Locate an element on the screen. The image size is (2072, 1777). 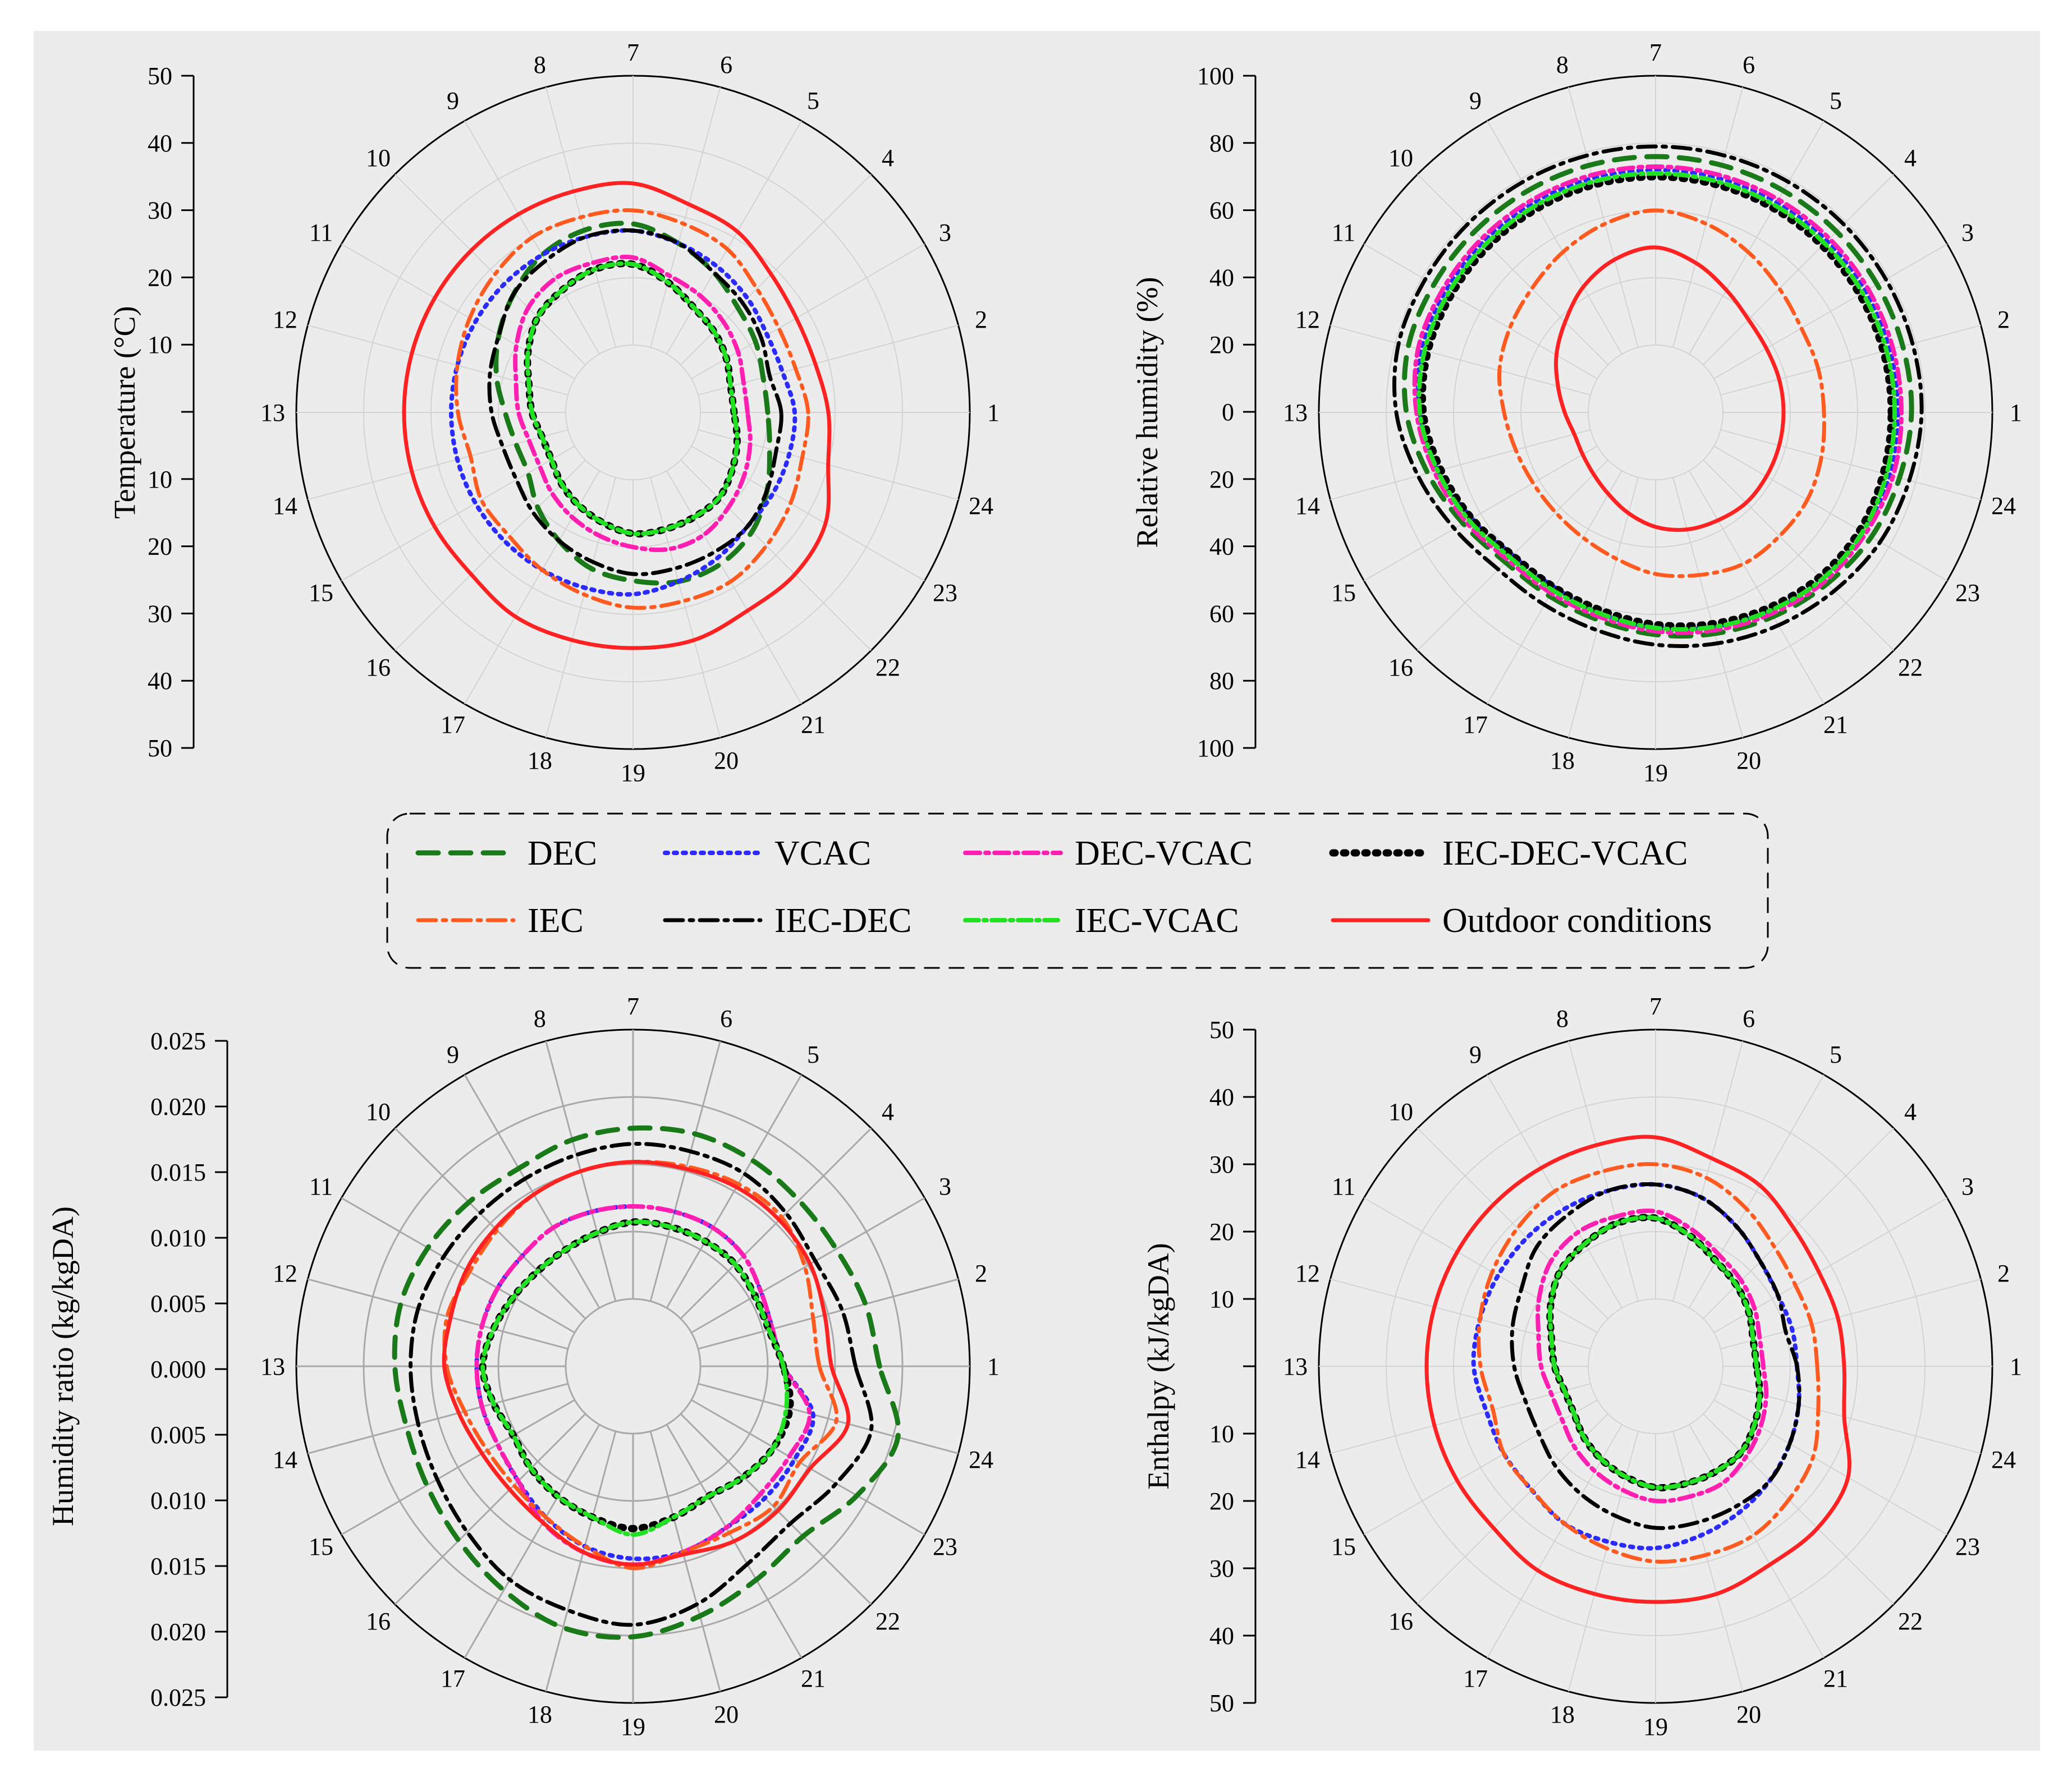
hour-label: 5 is located at coordinates (813, 100).